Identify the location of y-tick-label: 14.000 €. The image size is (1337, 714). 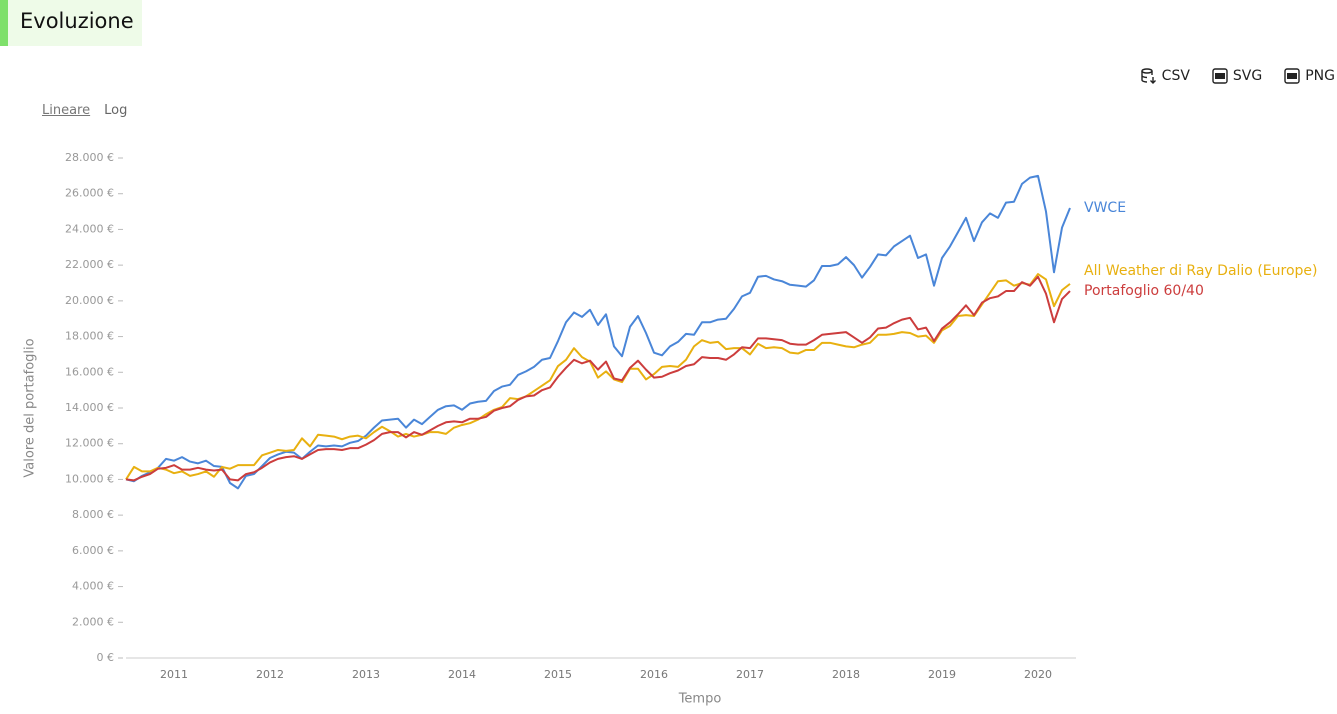
(89, 407).